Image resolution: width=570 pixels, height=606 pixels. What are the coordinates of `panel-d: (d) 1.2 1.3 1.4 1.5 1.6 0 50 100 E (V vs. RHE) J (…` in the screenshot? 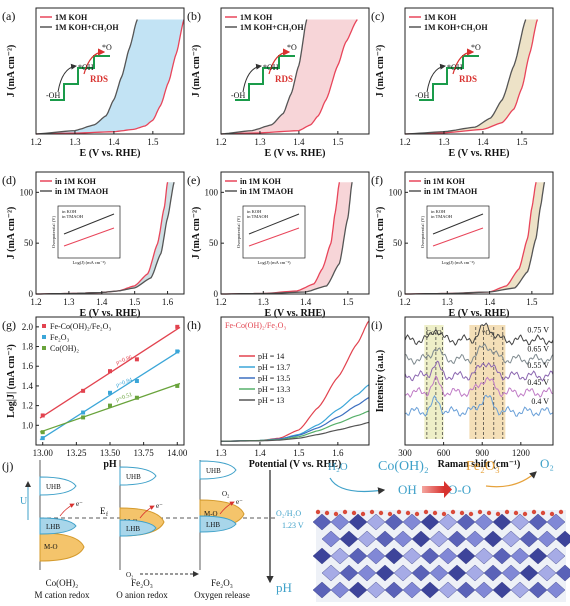 It's located at (93, 245).